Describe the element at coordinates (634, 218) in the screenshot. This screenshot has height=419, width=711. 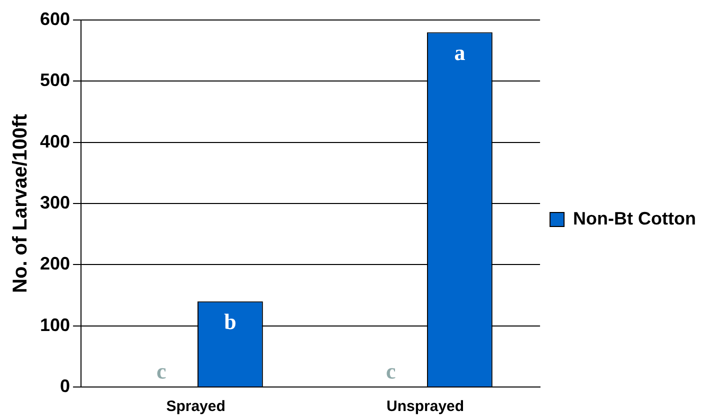
I see `legend-label: Non-Bt Cotton` at that location.